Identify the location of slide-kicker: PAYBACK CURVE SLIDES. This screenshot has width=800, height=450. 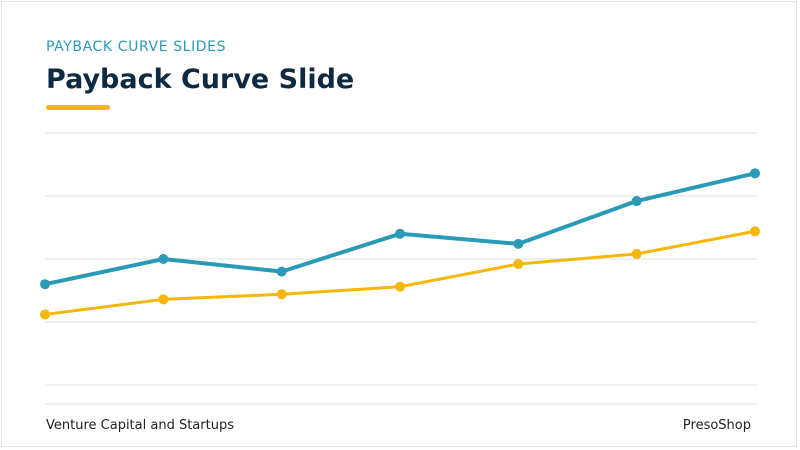
(136, 47).